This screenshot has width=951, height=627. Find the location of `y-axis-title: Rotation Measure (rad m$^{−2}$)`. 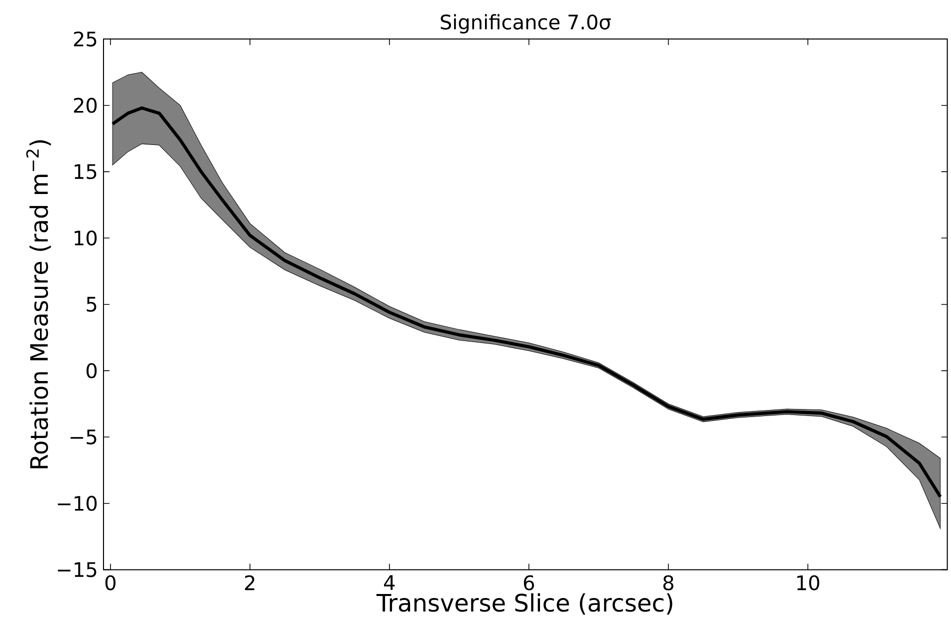

y-axis-title: Rotation Measure (rad m$^{−2}$) is located at coordinates (38, 304).